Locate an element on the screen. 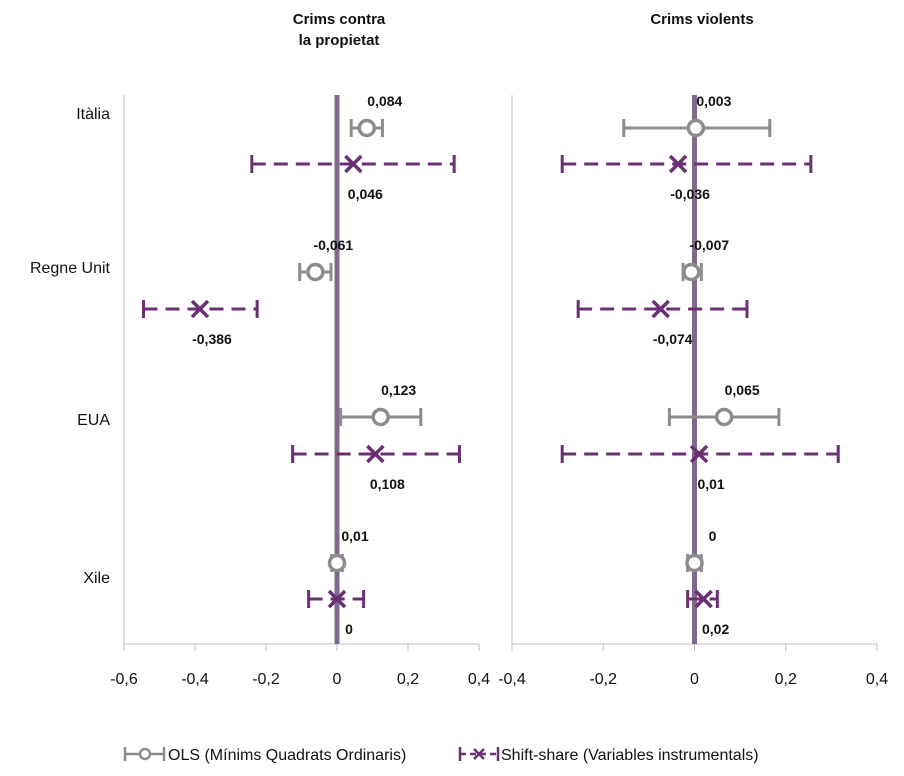 Image resolution: width=904 pixels, height=776 pixels. shift-data-label-1-1: -0,074 is located at coordinates (673, 339).